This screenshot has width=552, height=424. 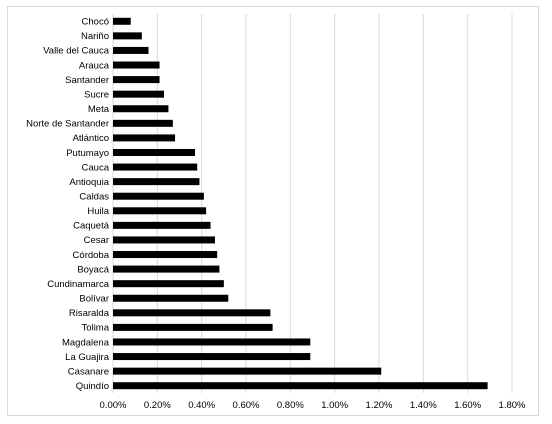 I want to click on category-label: Boyacá, so click(x=93, y=269).